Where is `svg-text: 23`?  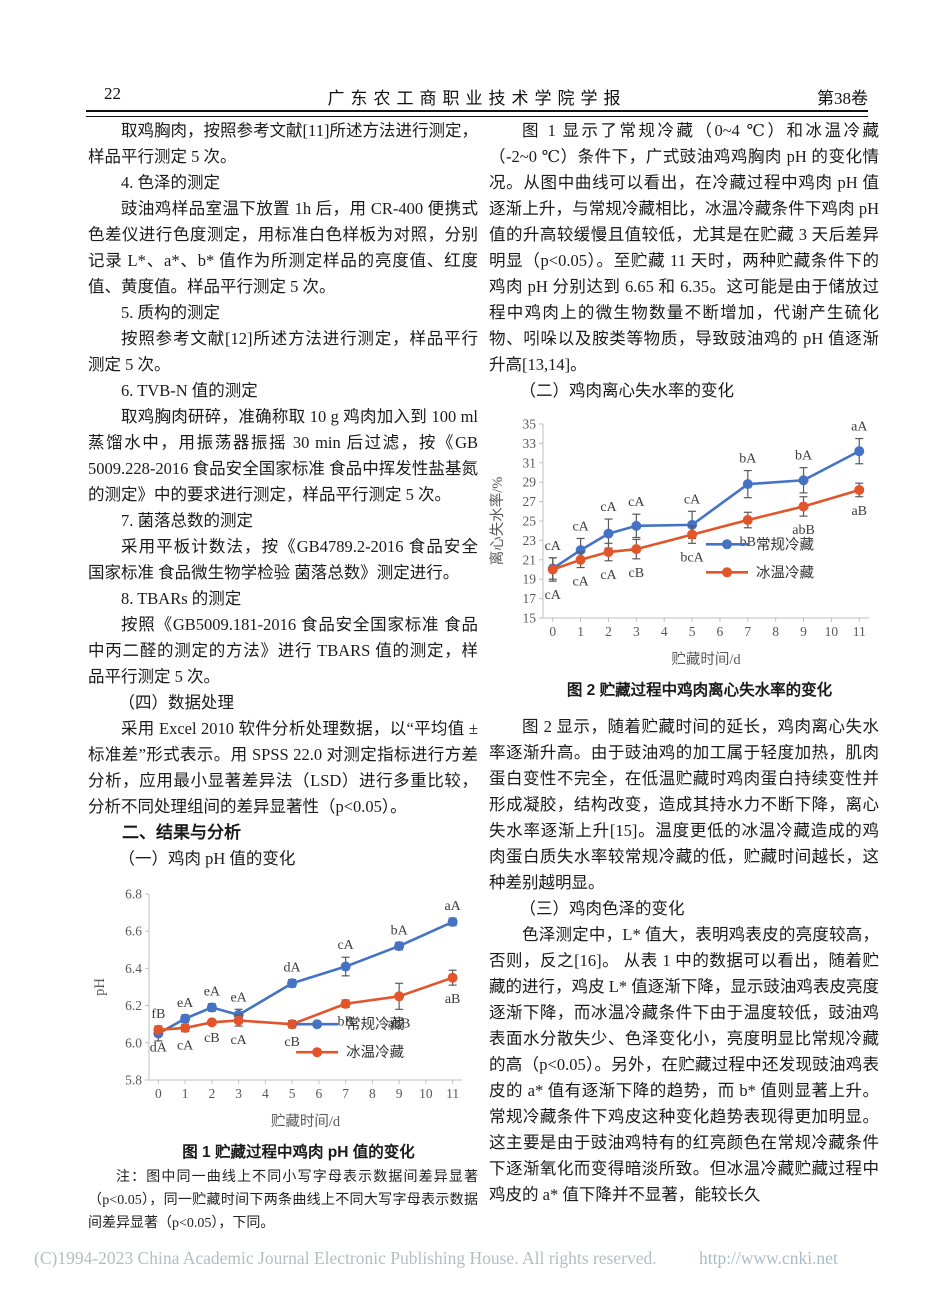 svg-text: 23 is located at coordinates (530, 540).